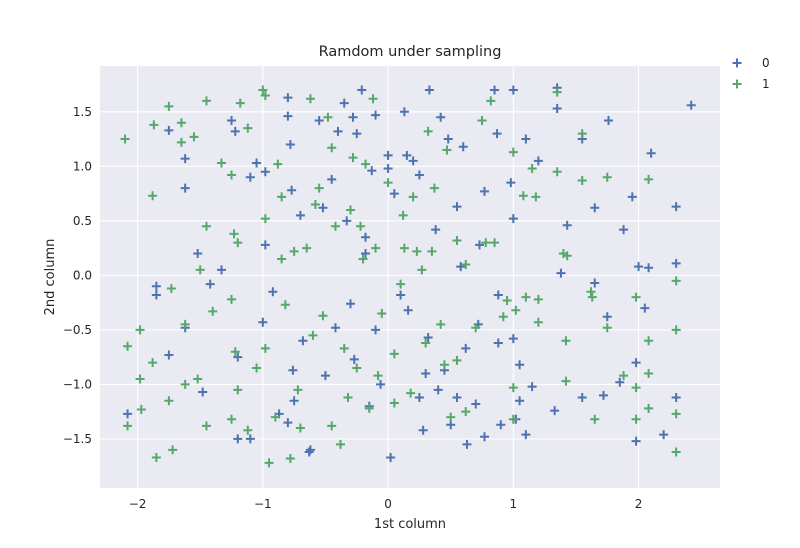 This screenshot has height=548, width=800. I want to click on legend-item-1: 1, so click(751, 84).